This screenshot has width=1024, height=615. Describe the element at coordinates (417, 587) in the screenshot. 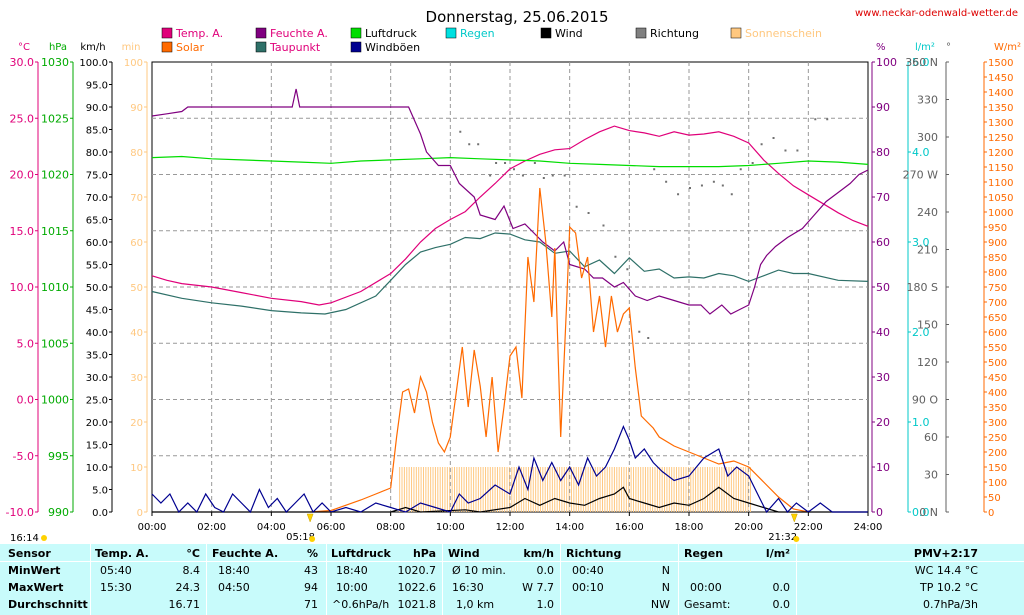

I see `max-press: 1022.6` at that location.